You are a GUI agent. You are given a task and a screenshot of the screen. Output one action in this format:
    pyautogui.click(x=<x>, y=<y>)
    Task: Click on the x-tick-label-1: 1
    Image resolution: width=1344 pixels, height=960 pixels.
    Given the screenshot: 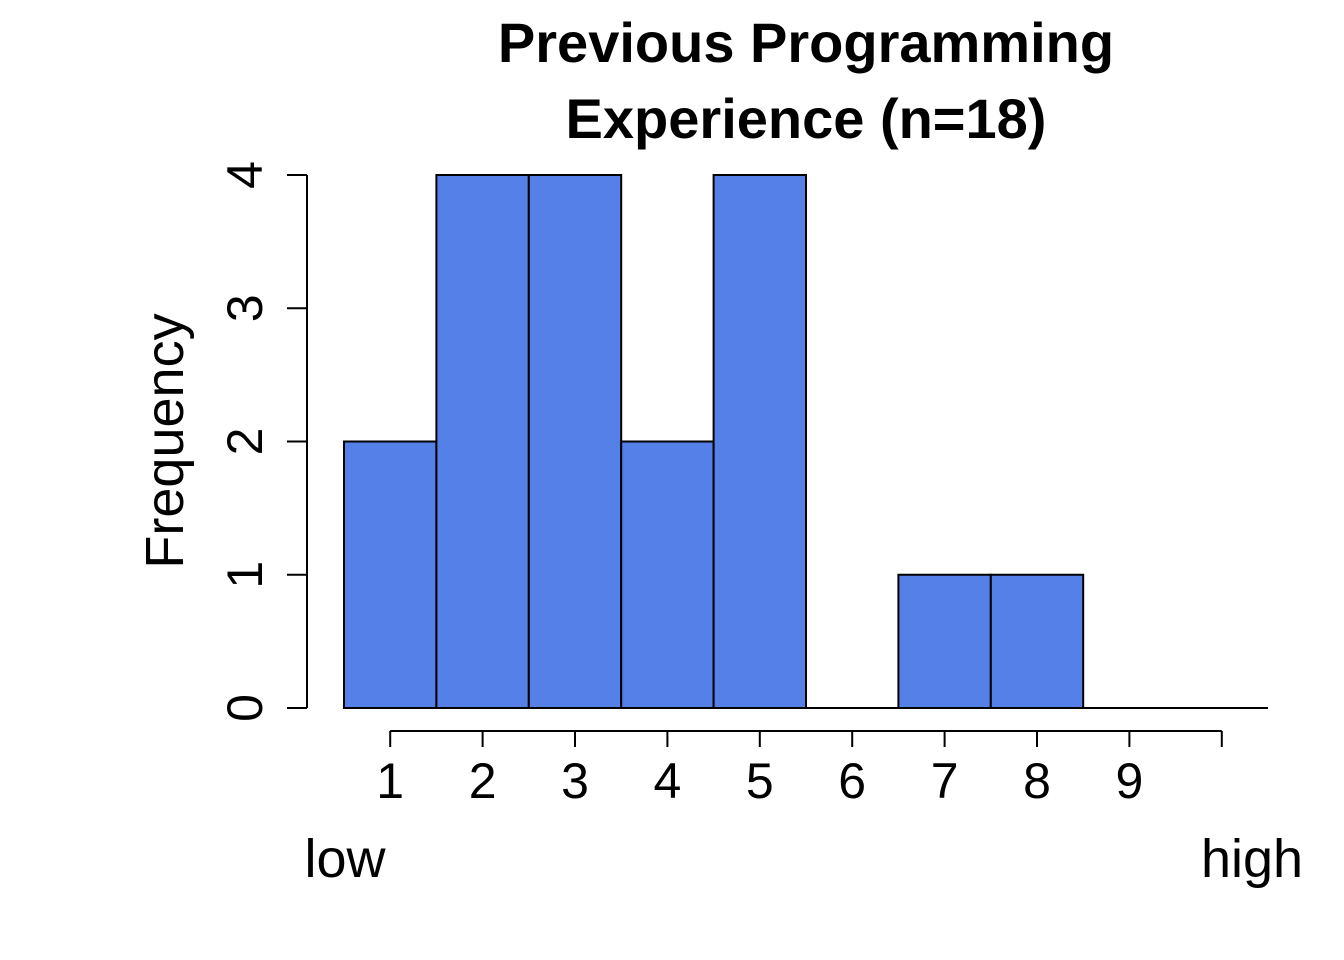 What is the action you would take?
    pyautogui.click(x=390, y=781)
    